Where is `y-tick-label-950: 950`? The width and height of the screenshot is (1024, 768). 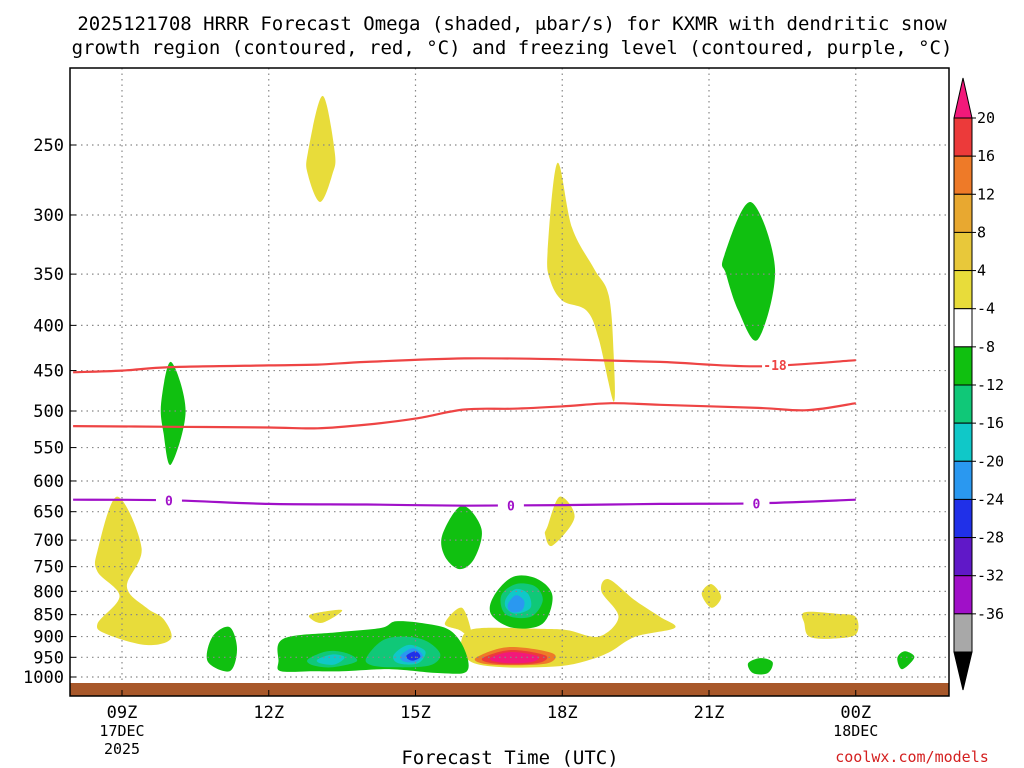
y-tick-label-950: 950 is located at coordinates (48, 658).